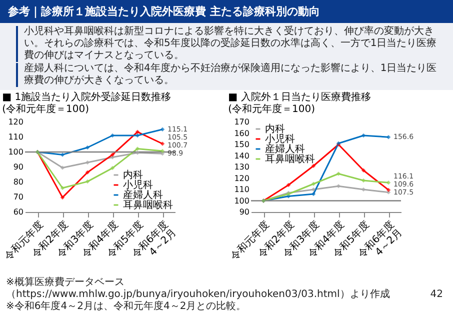 This screenshot has width=453, height=320. Describe the element at coordinates (230, 75) in the screenshot. I see `text: 産婦人科については、令和4年度から不妊治療が保険適用になった影響により、1日当たり医療費の伸びが大きくなっている。` at that location.